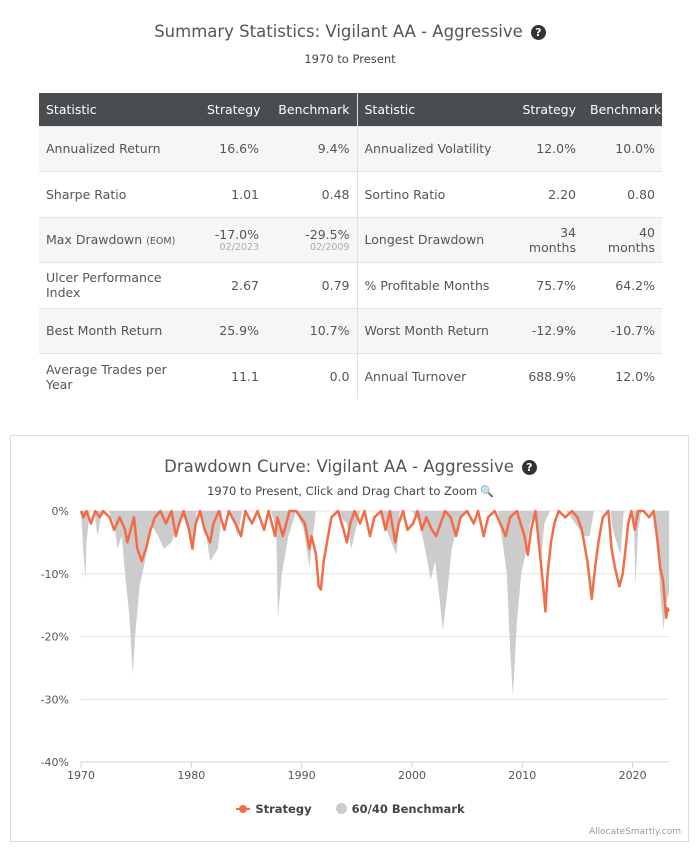 Image resolution: width=700 pixels, height=856 pixels. I want to click on benchmark-value: 10.7%, so click(311, 330).